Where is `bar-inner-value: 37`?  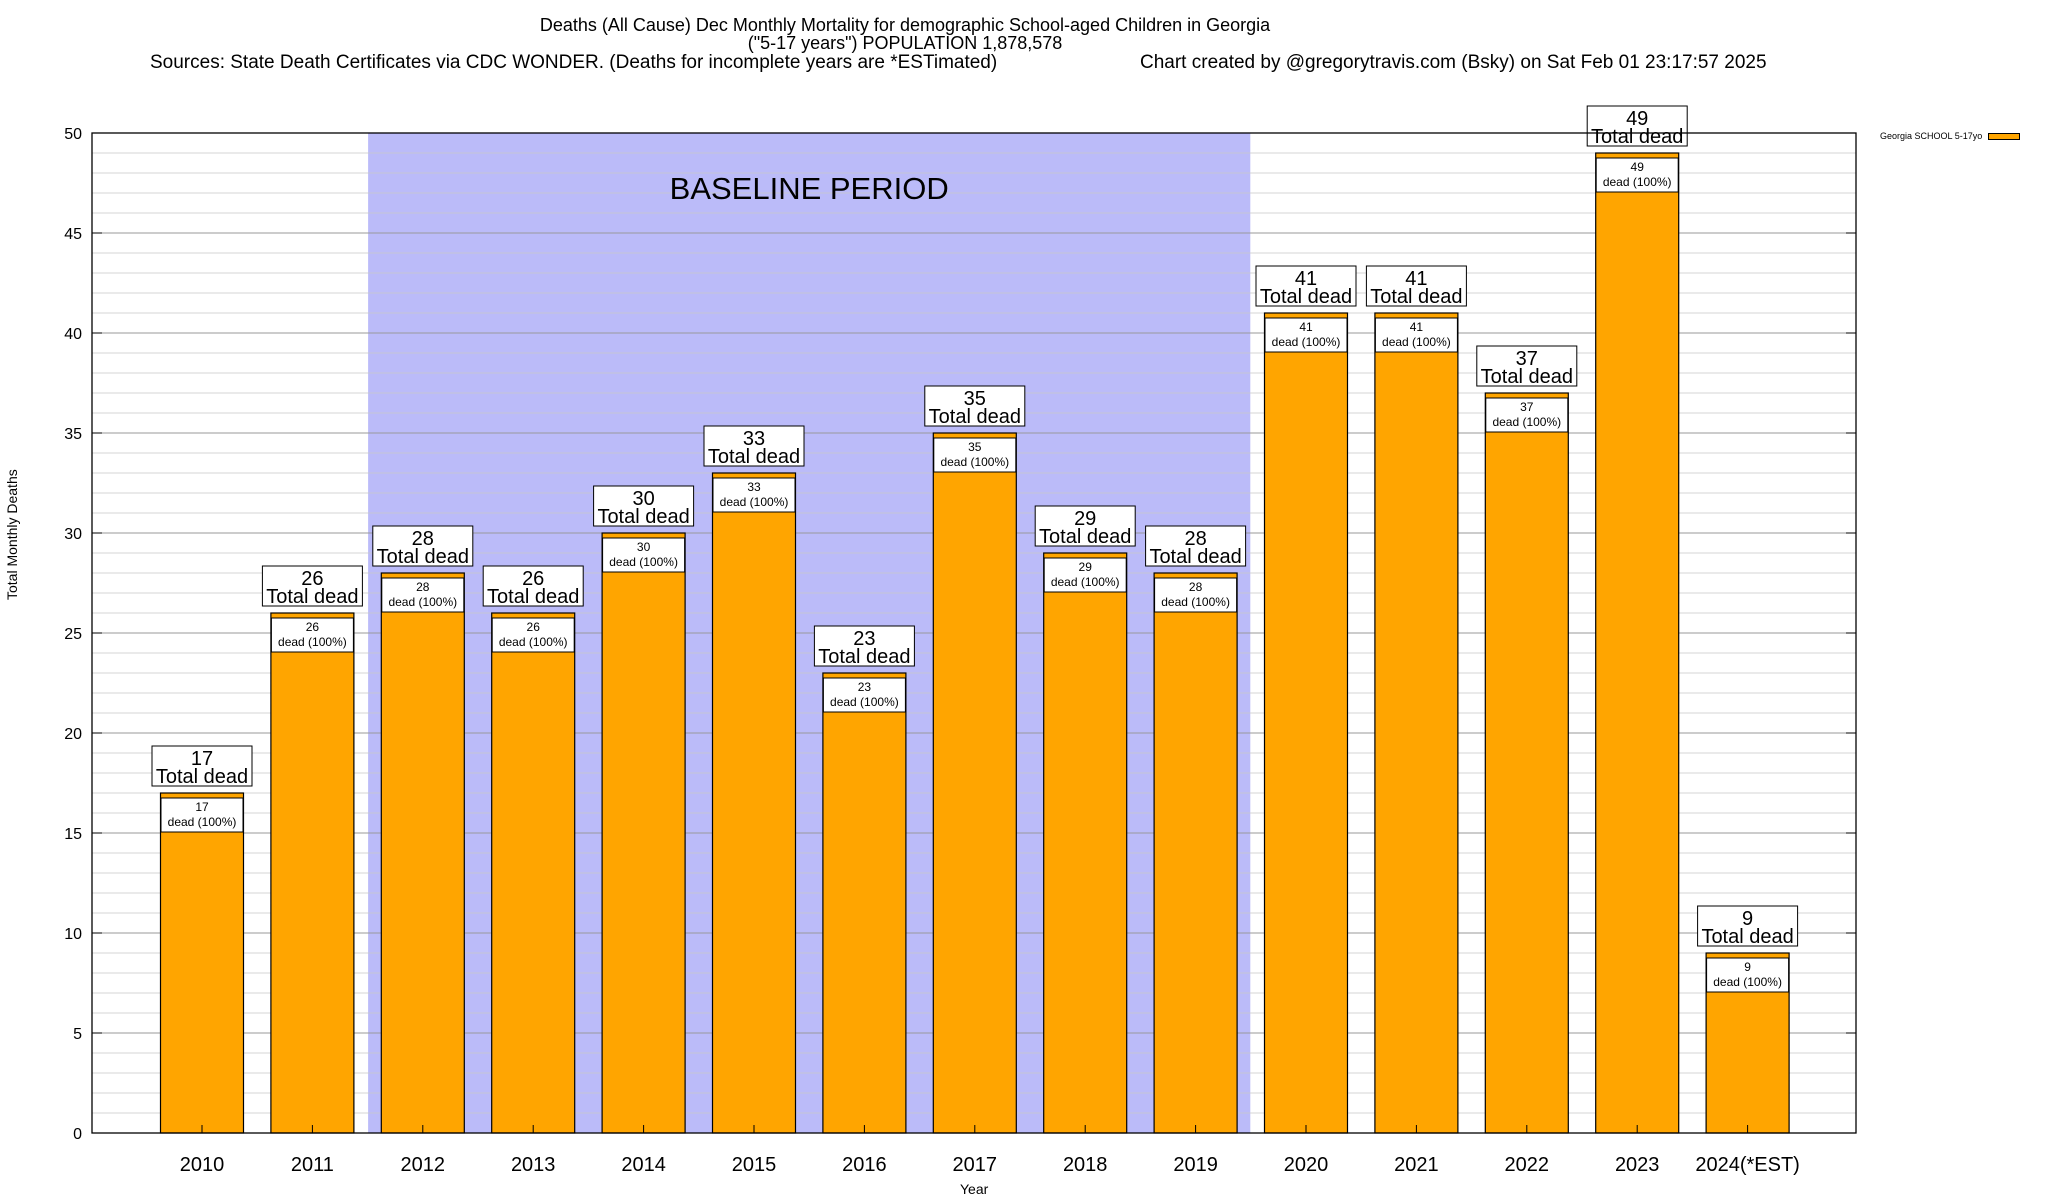
bar-inner-value: 37 is located at coordinates (1527, 407).